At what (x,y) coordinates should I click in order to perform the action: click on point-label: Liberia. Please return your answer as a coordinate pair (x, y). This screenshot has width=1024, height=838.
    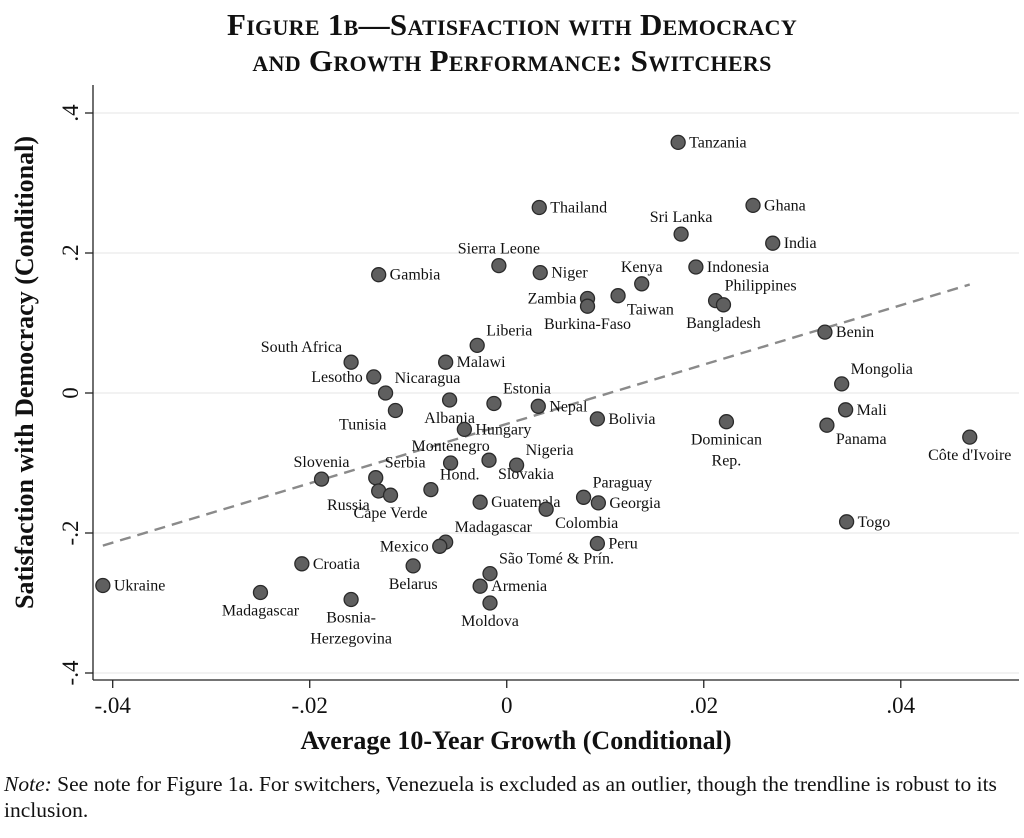
    Looking at the image, I should click on (509, 330).